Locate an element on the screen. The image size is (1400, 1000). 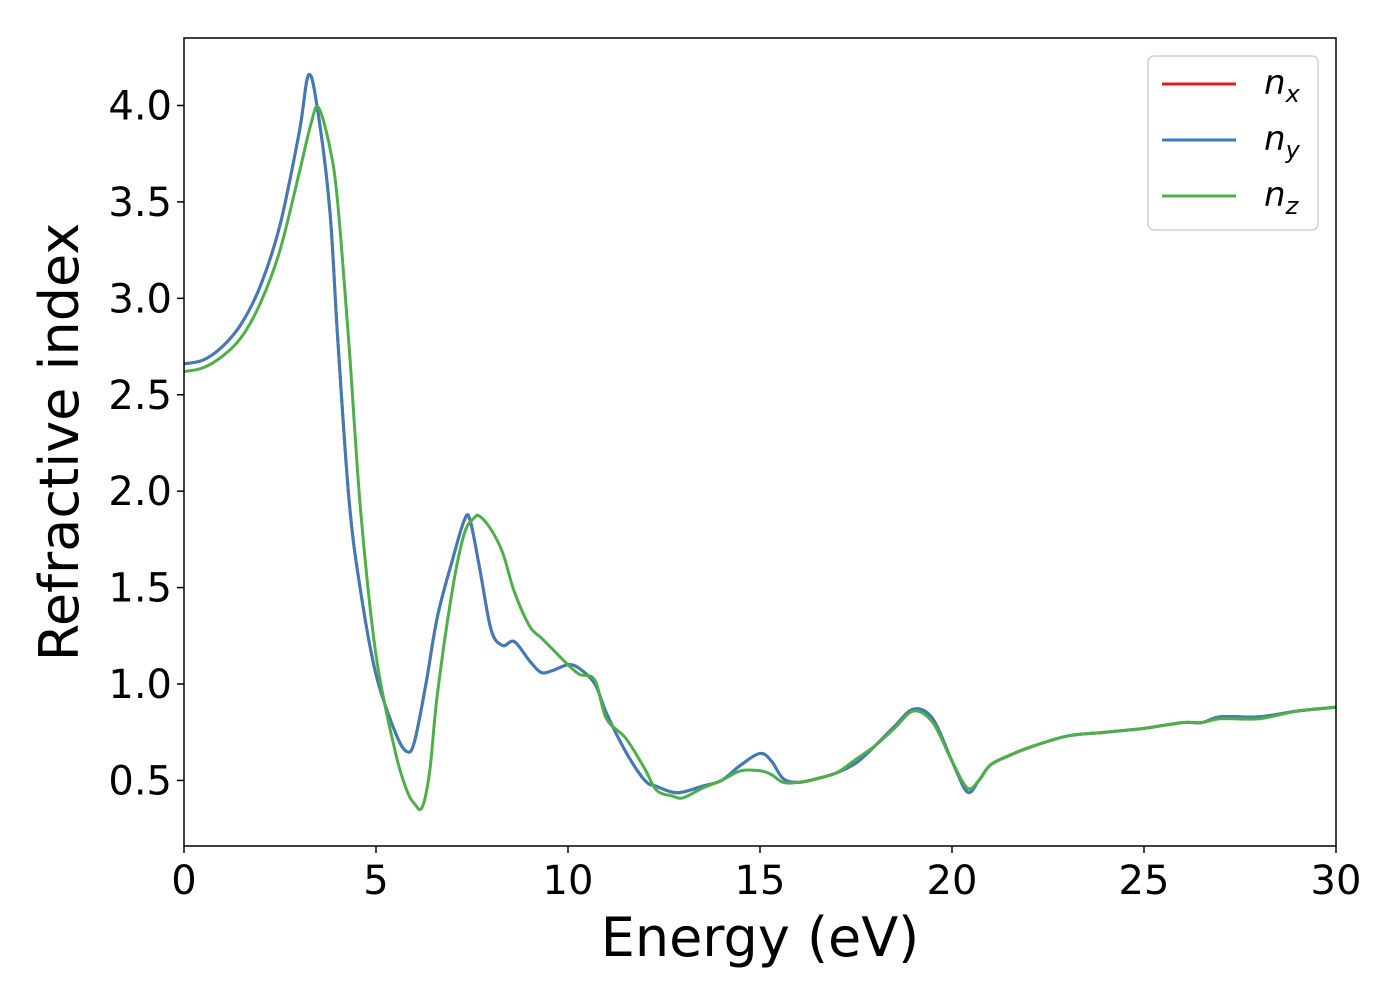
y-axis-ticks: 0.5 1.0 1.5 2.0 2.5 3.0 3.5 4.0 is located at coordinates (146, 443).